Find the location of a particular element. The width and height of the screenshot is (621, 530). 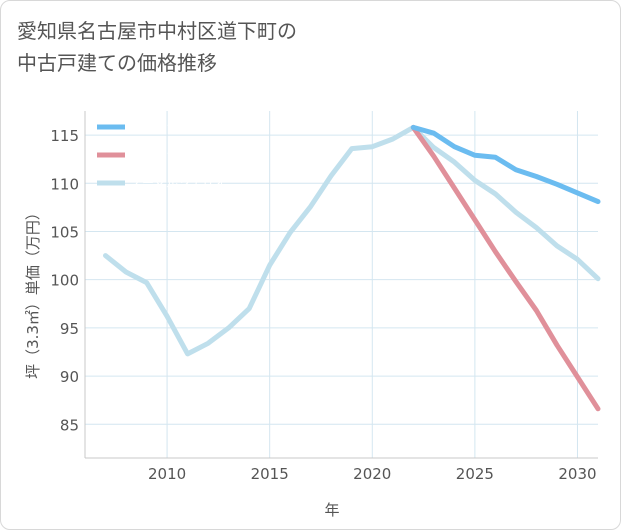

x-axis-label: 年 is located at coordinates (331, 510).